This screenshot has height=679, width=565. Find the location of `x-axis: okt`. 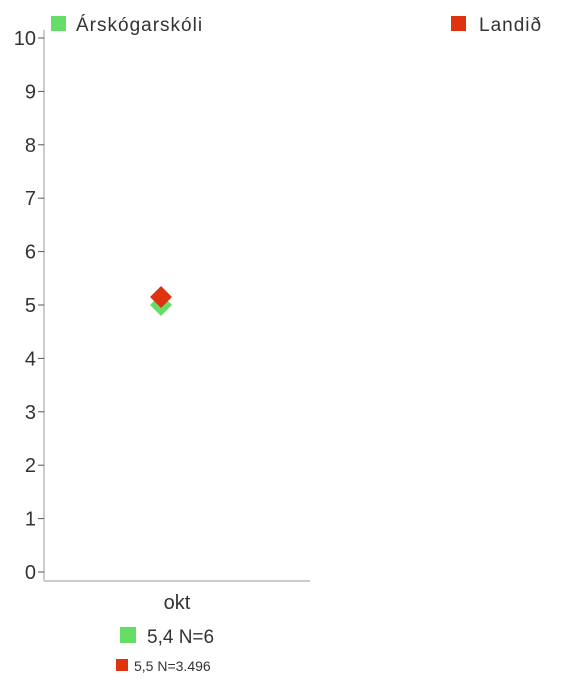

x-axis: okt is located at coordinates (177, 597).